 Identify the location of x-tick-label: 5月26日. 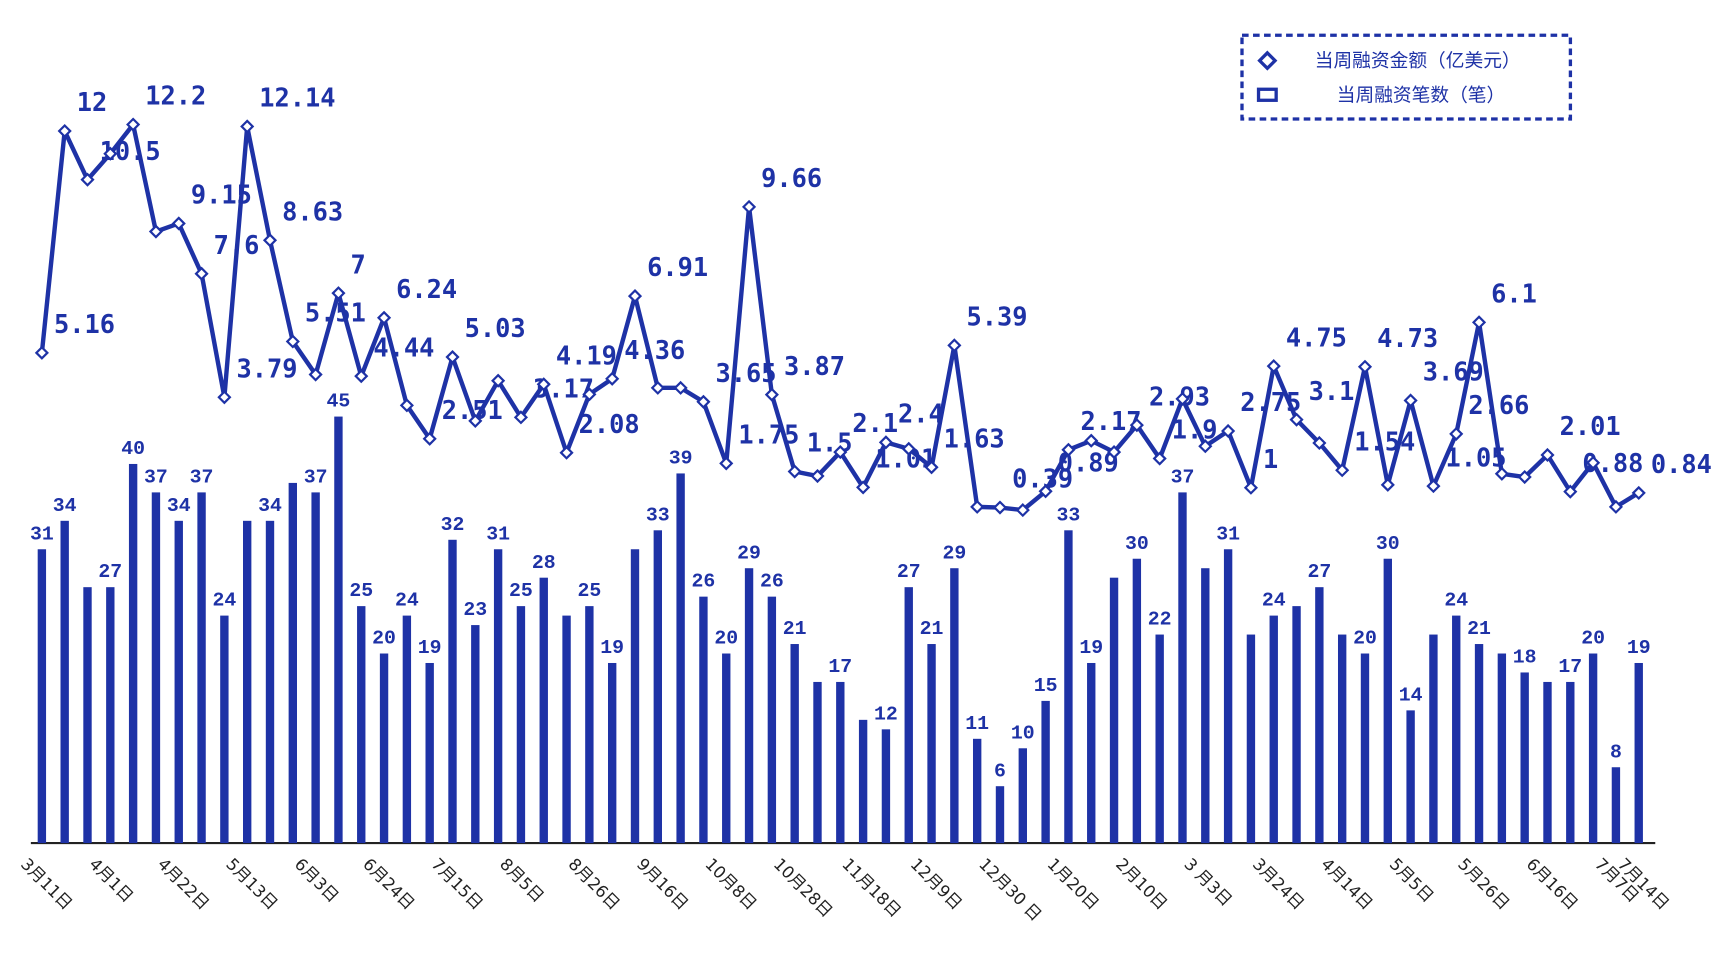
(1483, 883).